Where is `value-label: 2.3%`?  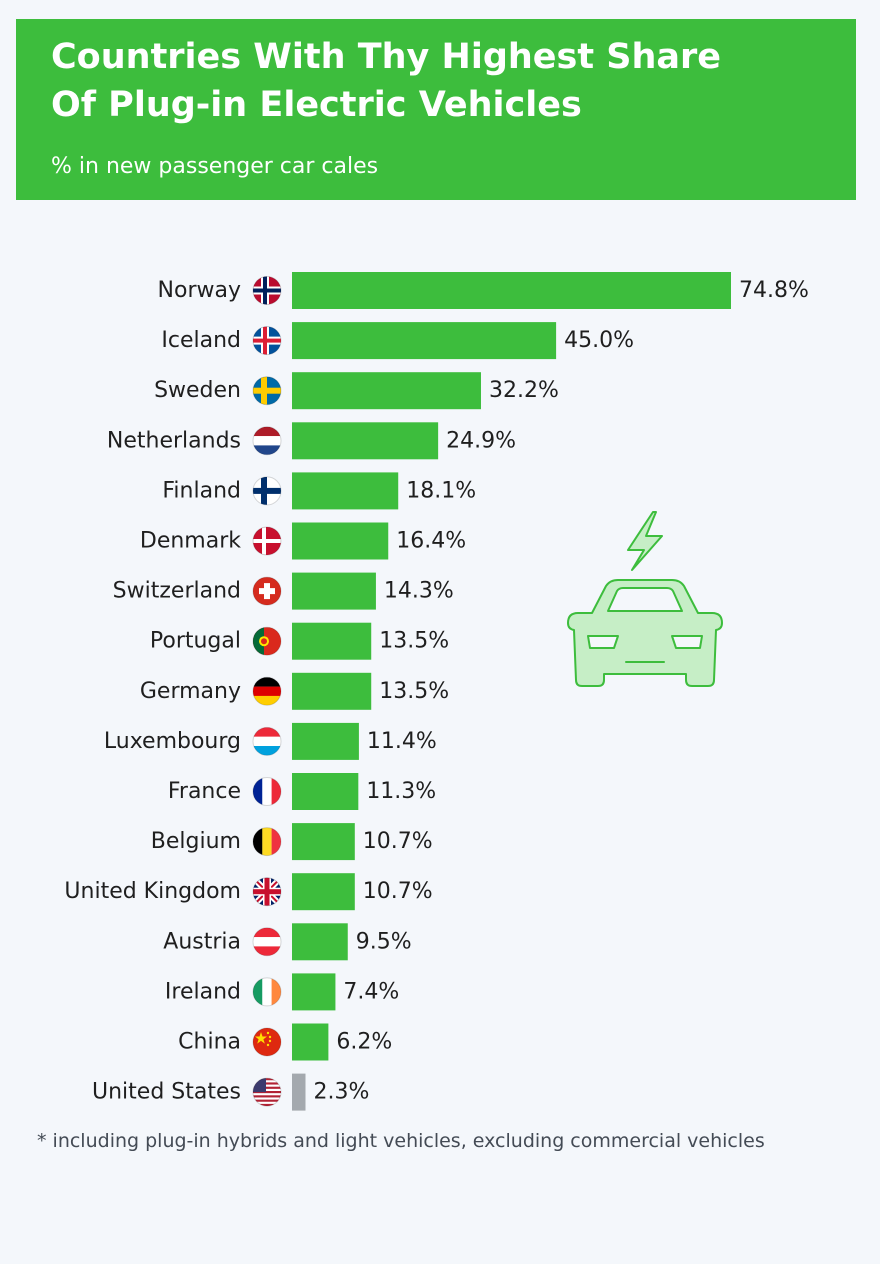 value-label: 2.3% is located at coordinates (341, 1092).